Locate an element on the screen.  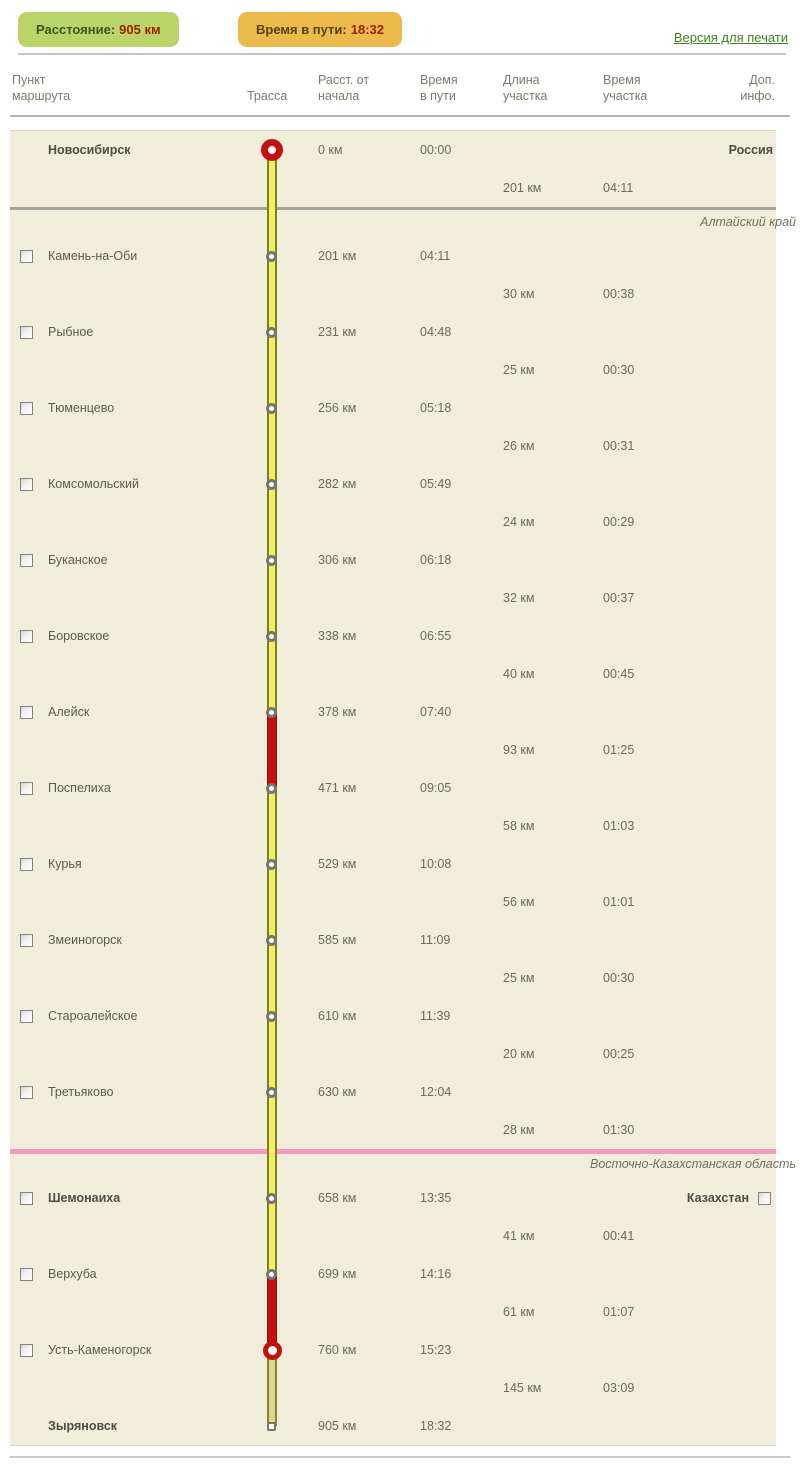
duration-badge: Время в пути: 18:32 is located at coordinates (320, 29).